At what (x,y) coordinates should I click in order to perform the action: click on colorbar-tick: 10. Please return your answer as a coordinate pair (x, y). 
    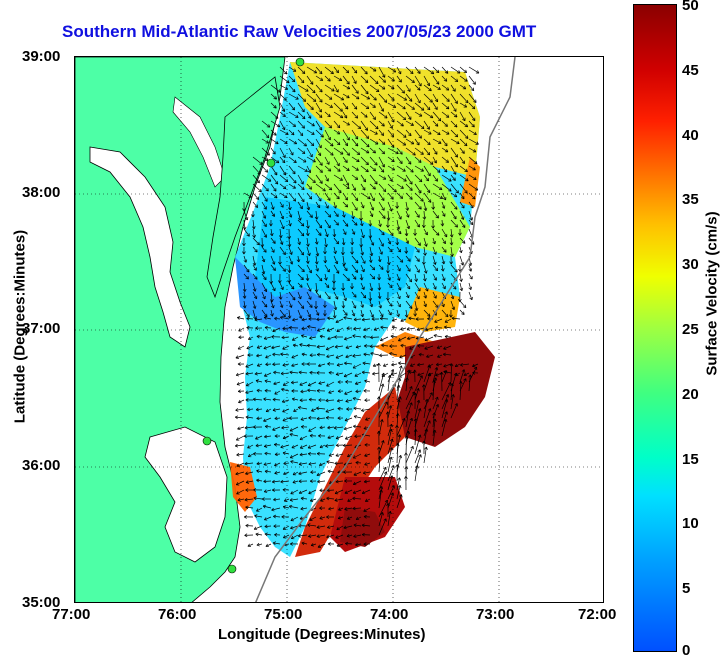
    Looking at the image, I should click on (690, 523).